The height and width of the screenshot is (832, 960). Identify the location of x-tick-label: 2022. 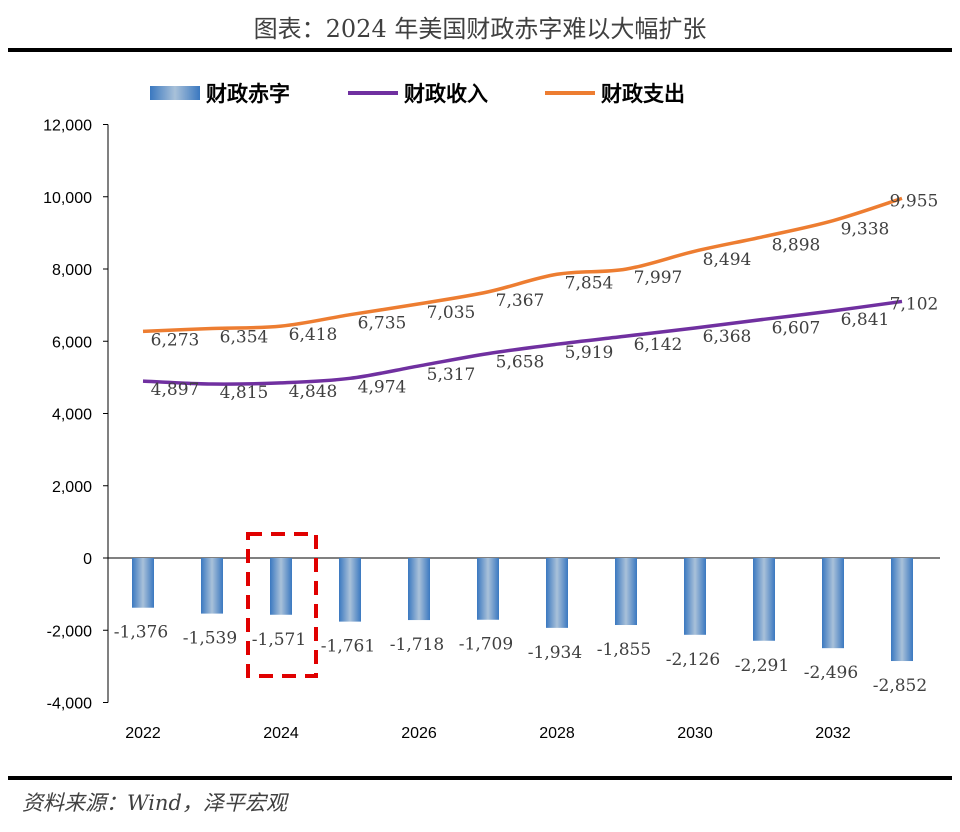
(143, 733).